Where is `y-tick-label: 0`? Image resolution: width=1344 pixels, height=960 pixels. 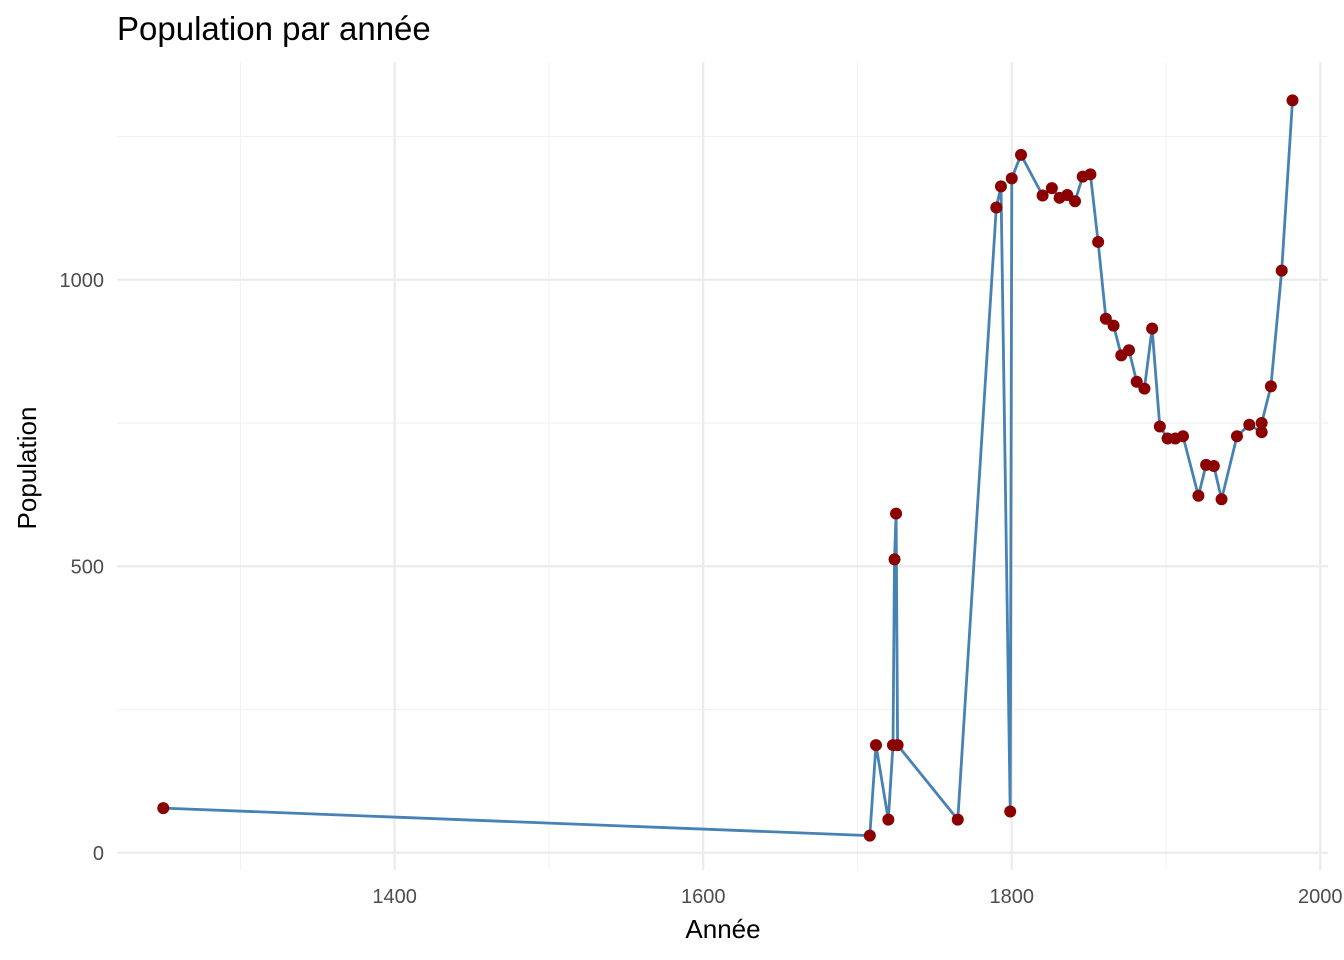 y-tick-label: 0 is located at coordinates (98, 854).